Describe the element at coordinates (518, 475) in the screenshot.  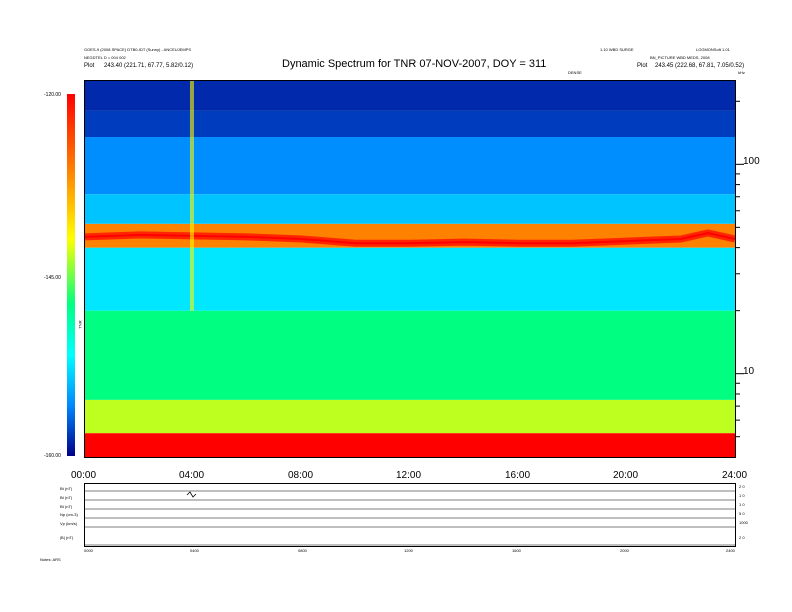
I see `x-tick-4: 16:00` at that location.